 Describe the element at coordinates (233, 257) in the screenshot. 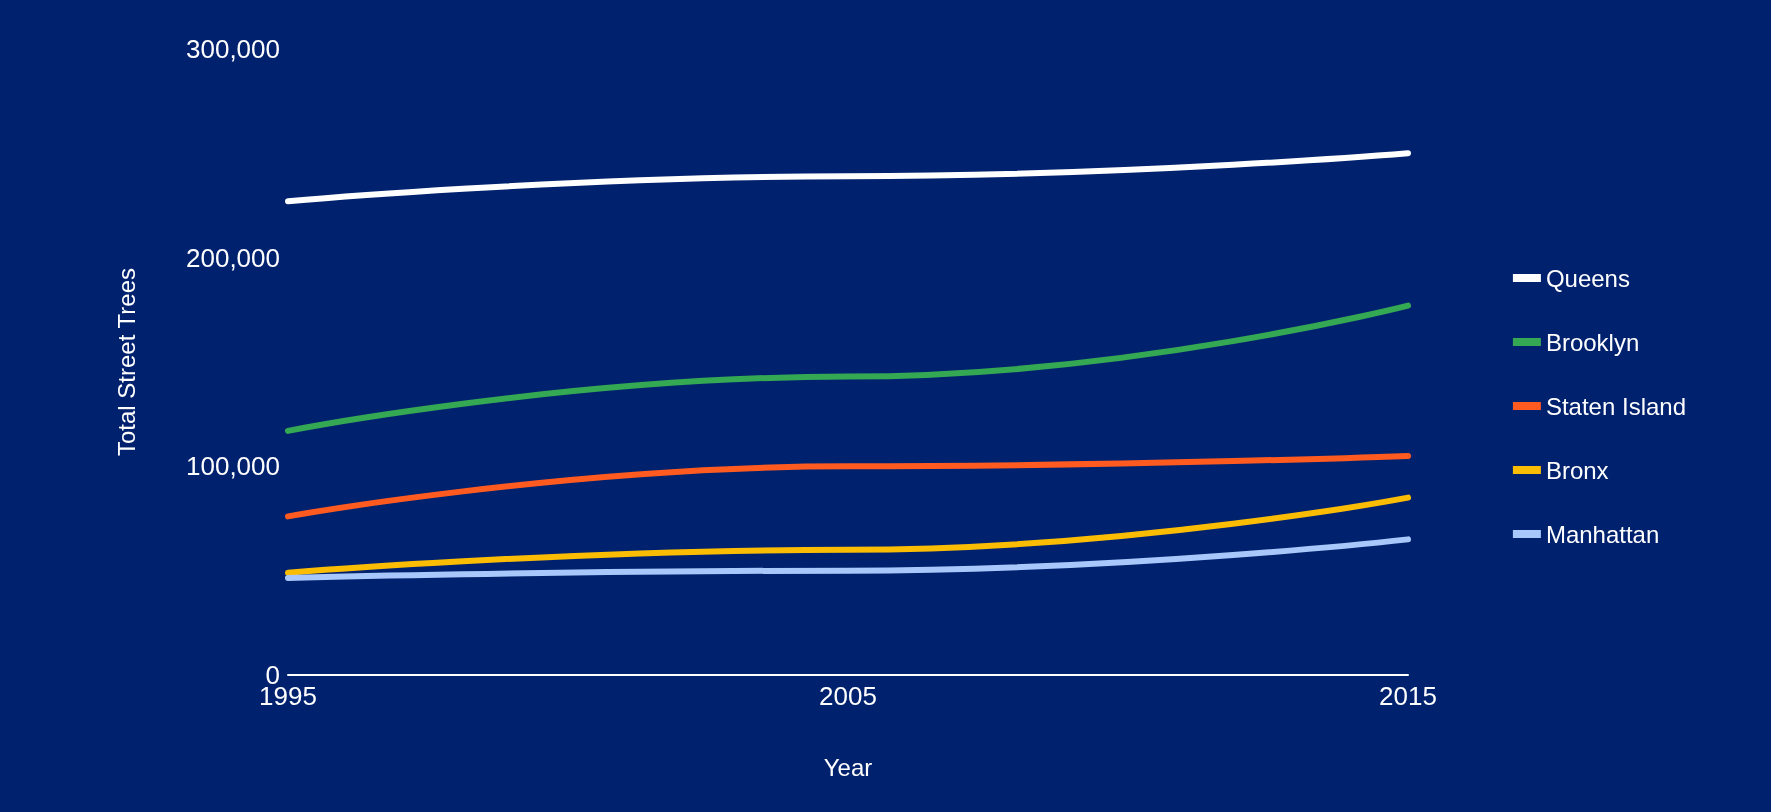

I see `y-tick-label: 200,000` at that location.